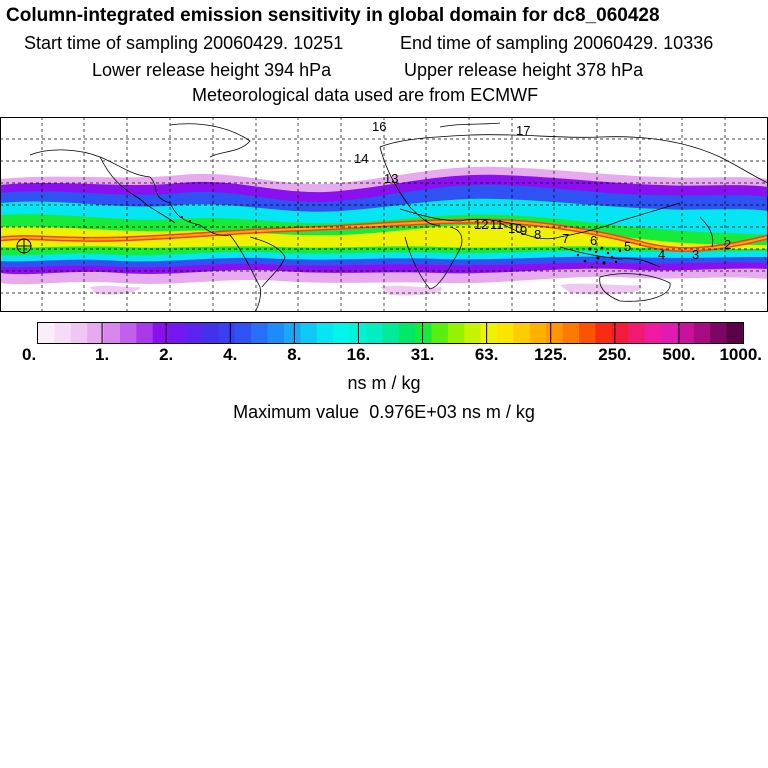 Image resolution: width=768 pixels, height=768 pixels. Describe the element at coordinates (515, 228) in the screenshot. I see `trajectory-label: 10` at that location.